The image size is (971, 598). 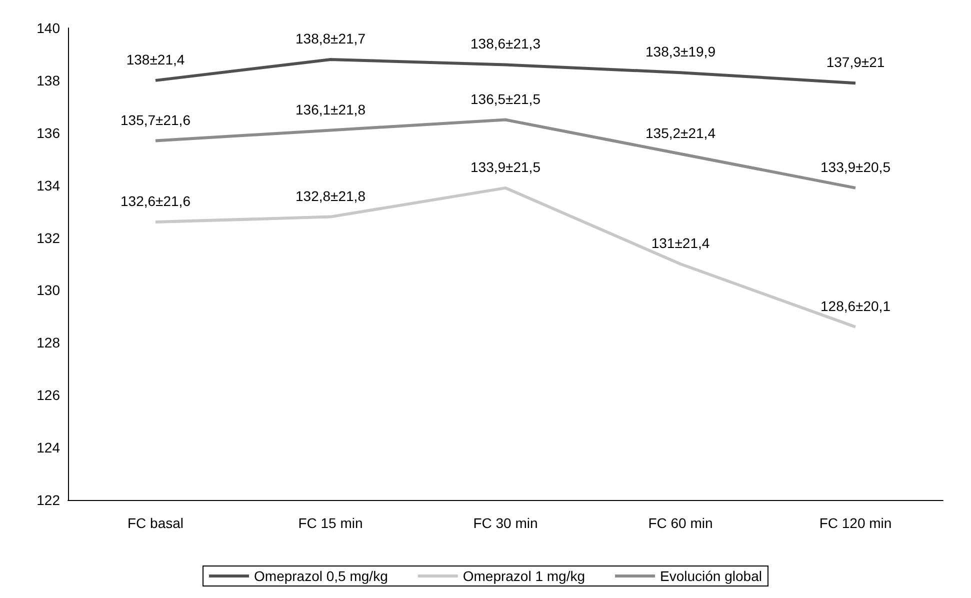 What do you see at coordinates (48, 342) in the screenshot?
I see `y-tick-label: 128` at bounding box center [48, 342].